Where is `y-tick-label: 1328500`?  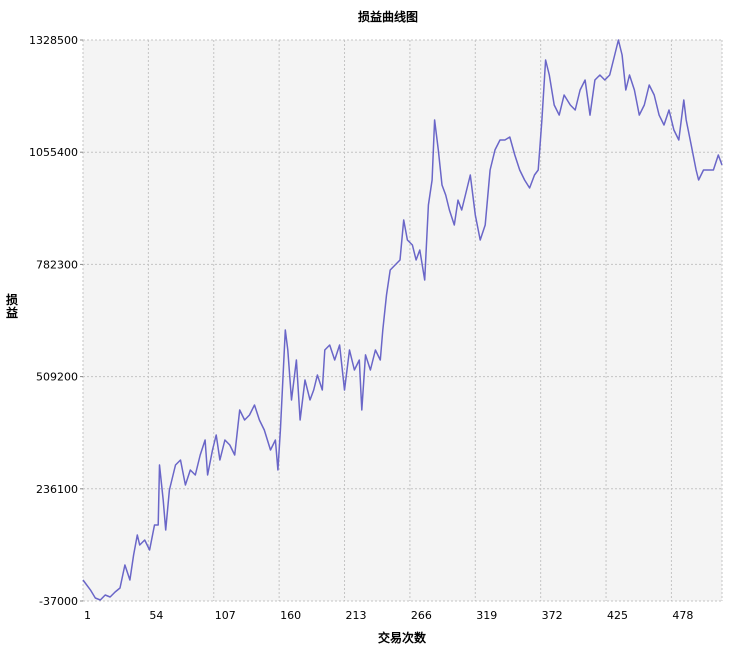 y-tick-label: 1328500 is located at coordinates (53, 40).